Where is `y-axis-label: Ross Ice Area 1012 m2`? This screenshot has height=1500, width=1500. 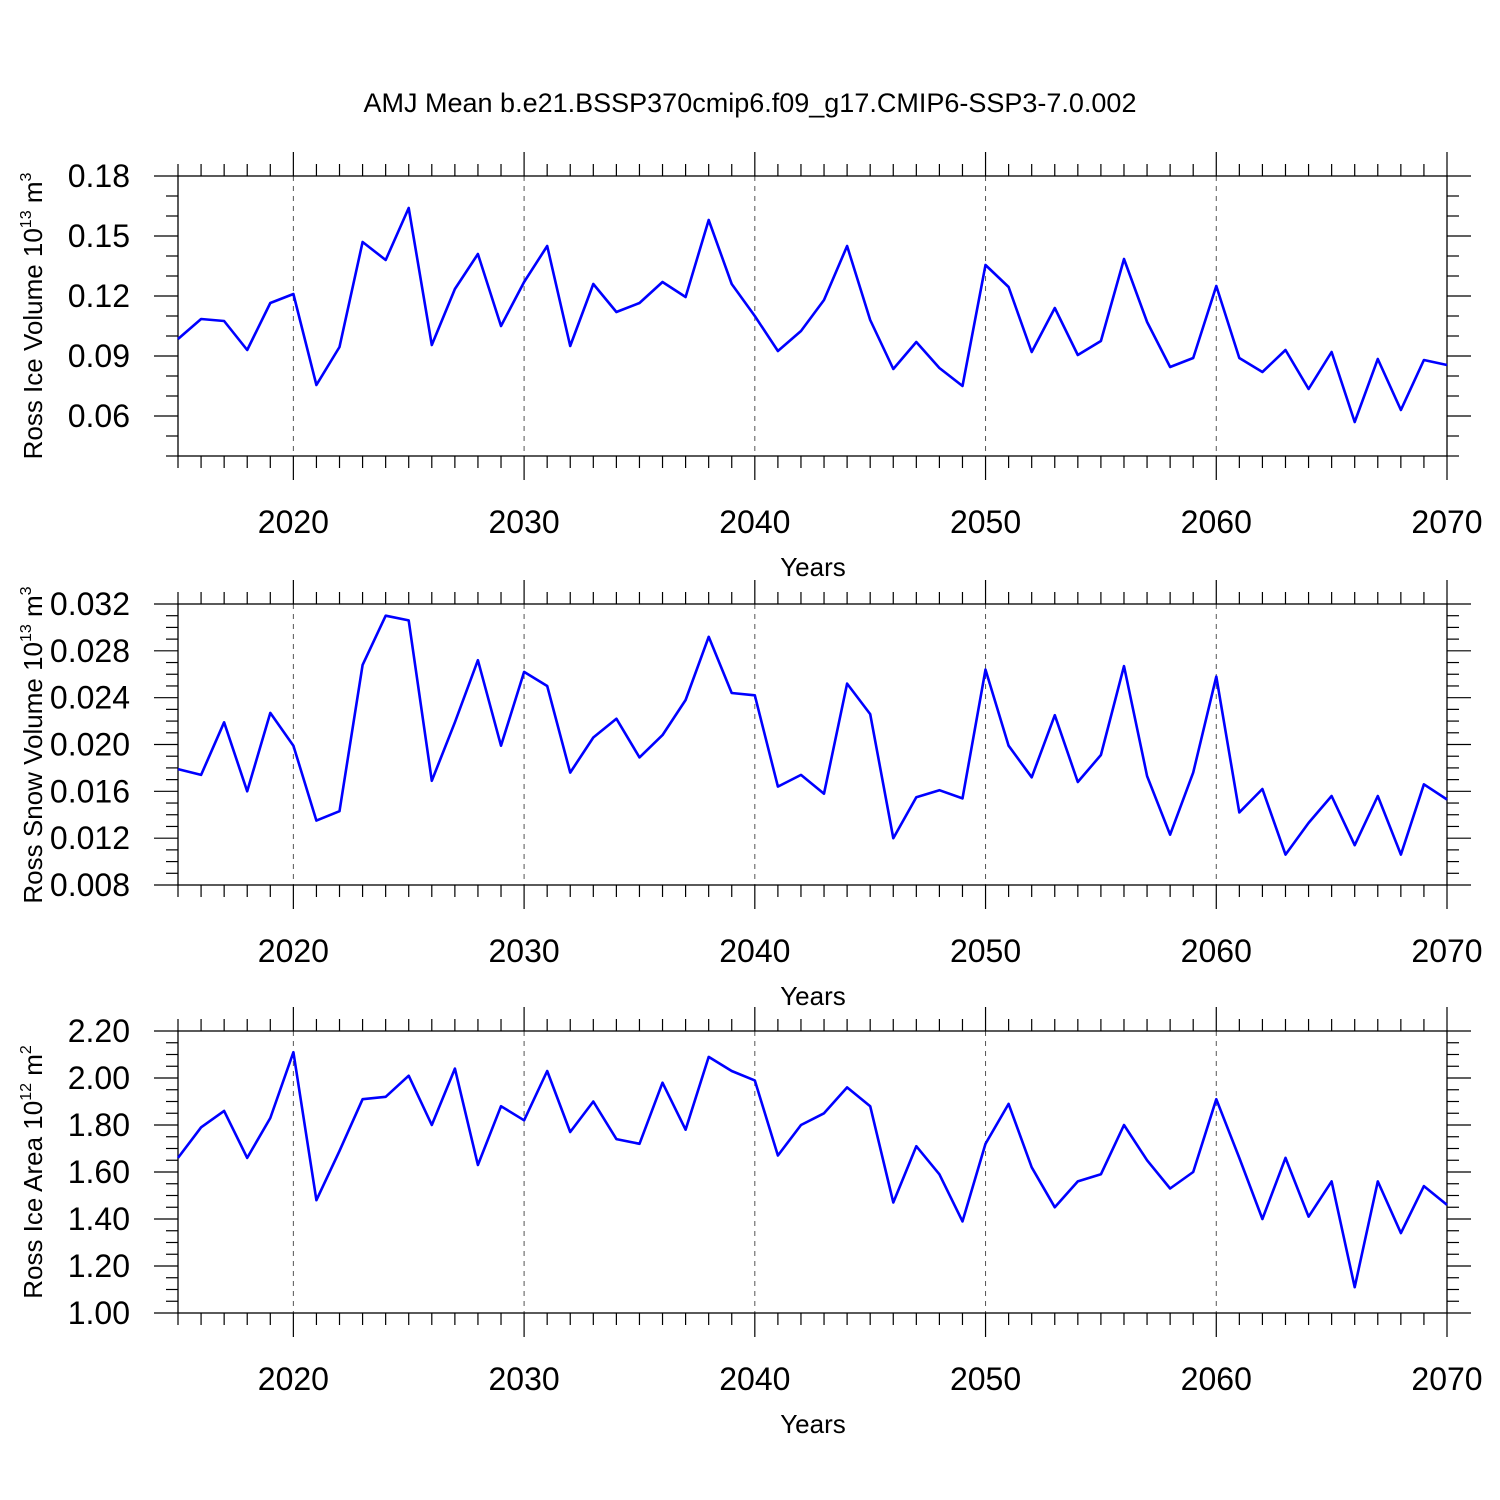
y-axis-label: Ross Ice Area 1012 m2 is located at coordinates (33, 1172).